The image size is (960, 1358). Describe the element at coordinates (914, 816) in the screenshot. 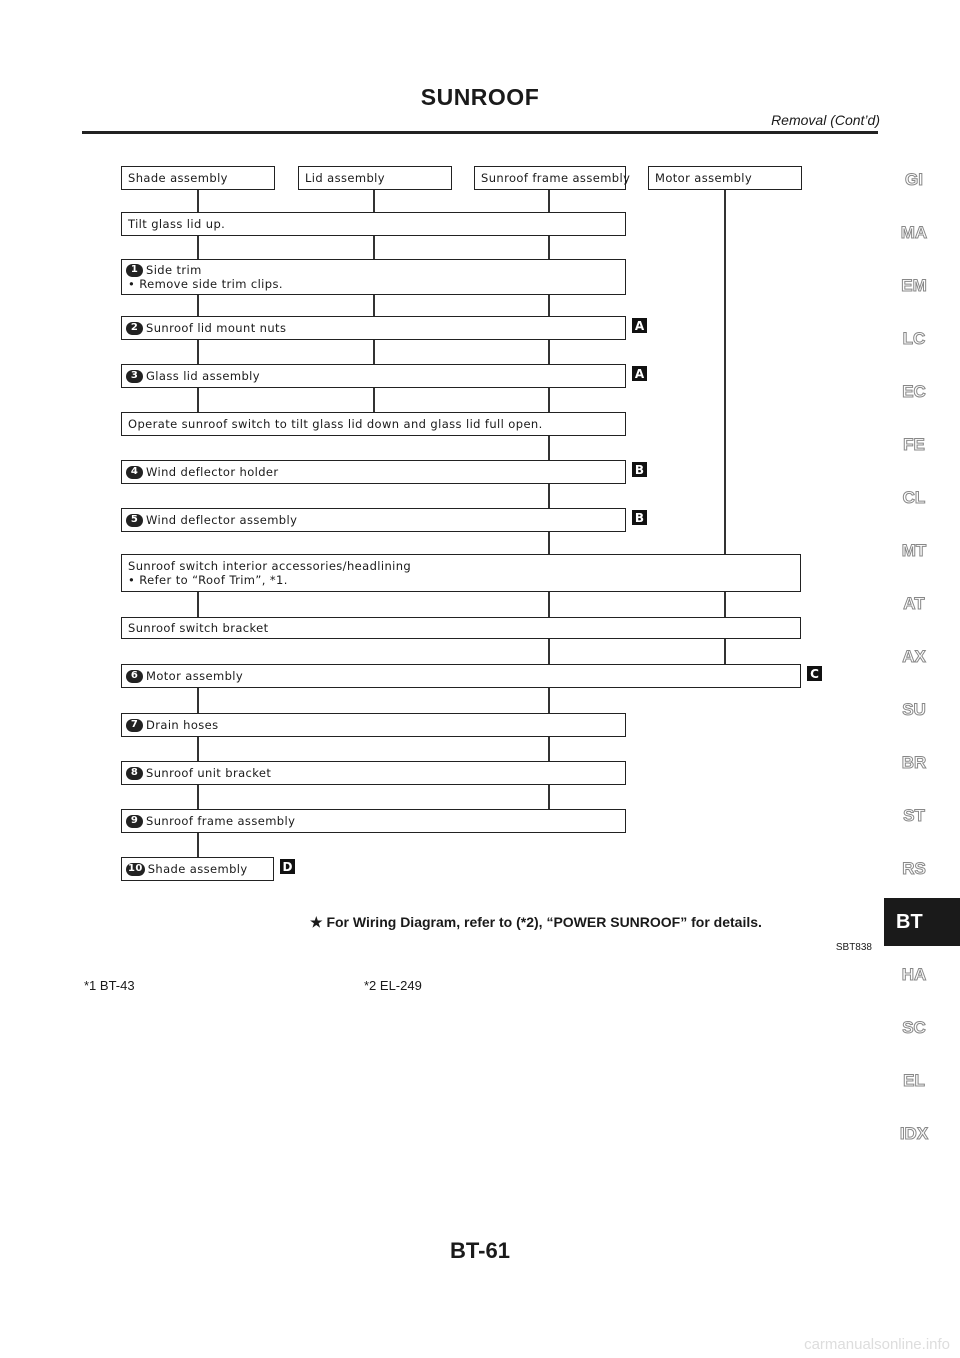

I see `section-tab-st: ST` at that location.